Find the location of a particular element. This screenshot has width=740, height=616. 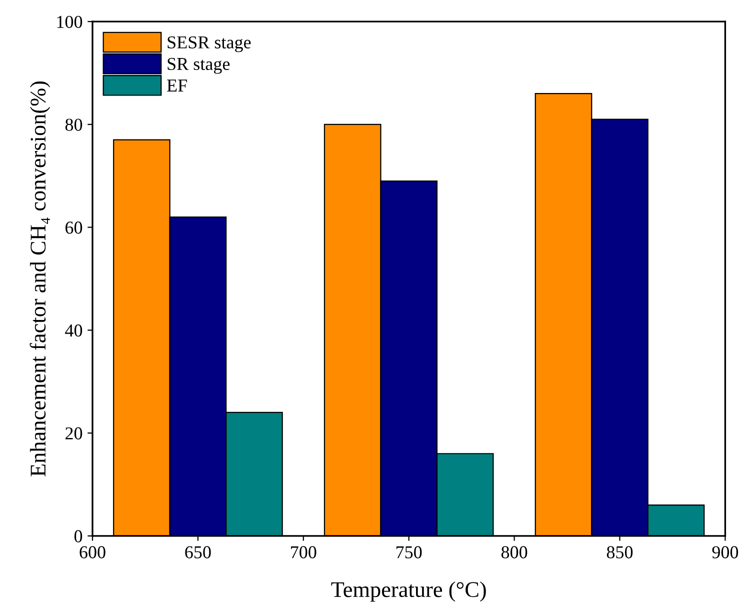

y-tick-label: 0 is located at coordinates (78, 536).